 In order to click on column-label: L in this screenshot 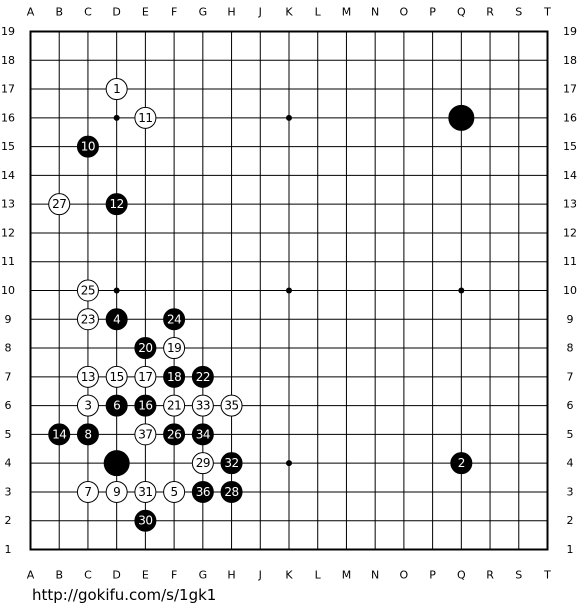, I will do `click(318, 575)`.